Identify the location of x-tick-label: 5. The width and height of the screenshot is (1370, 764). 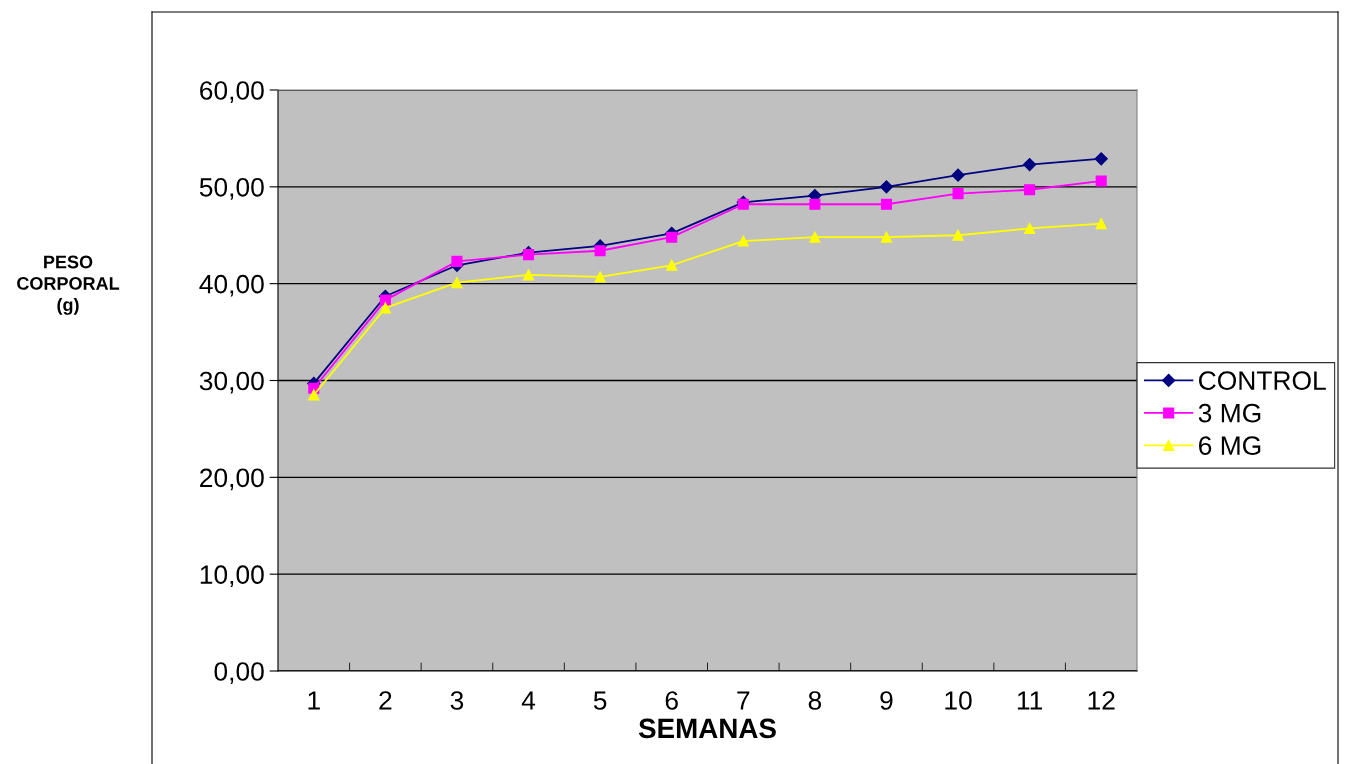
(600, 700).